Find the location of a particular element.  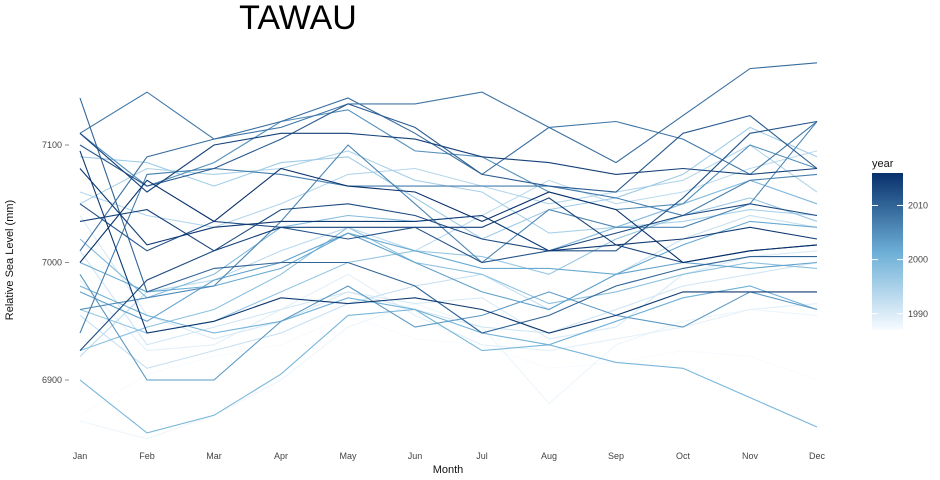

color-legend: year 1990 2000 2010 is located at coordinates (900, 244).